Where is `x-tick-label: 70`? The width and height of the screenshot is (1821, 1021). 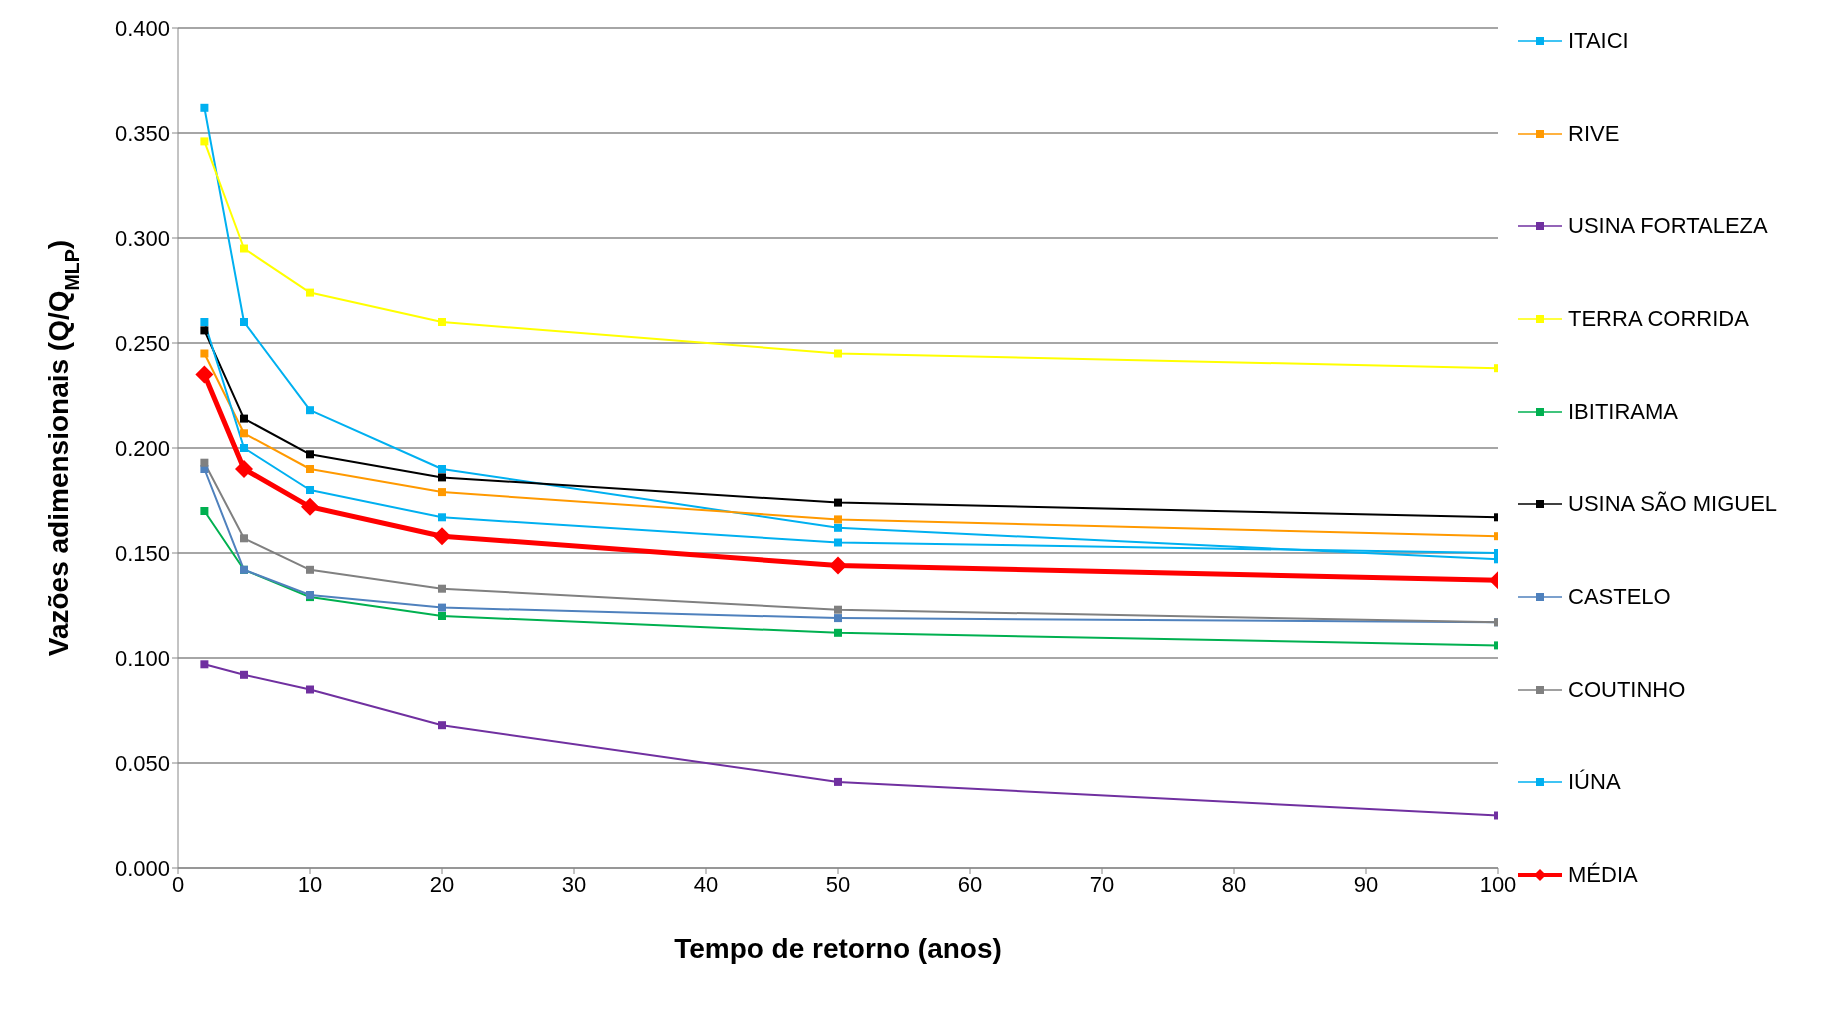
x-tick-label: 70 is located at coordinates (1102, 884).